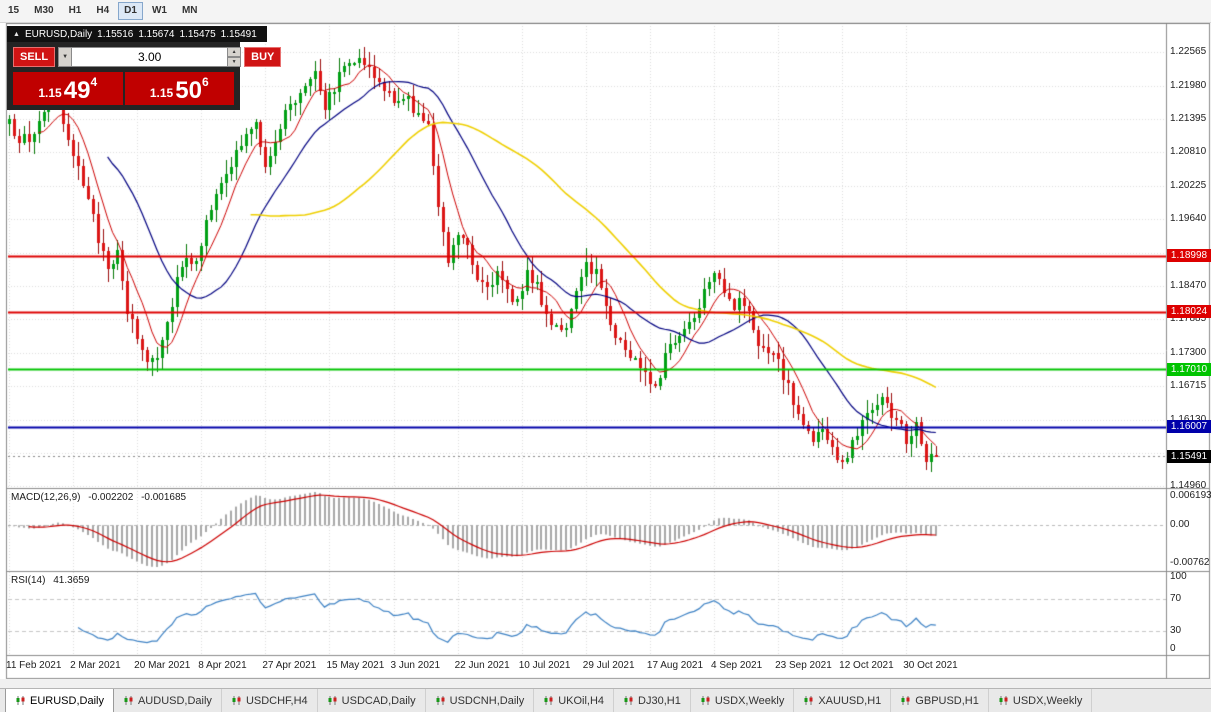 This screenshot has width=1211, height=712. Describe the element at coordinates (1188, 319) in the screenshot. I see `price-axis-label: 1.17885` at that location.